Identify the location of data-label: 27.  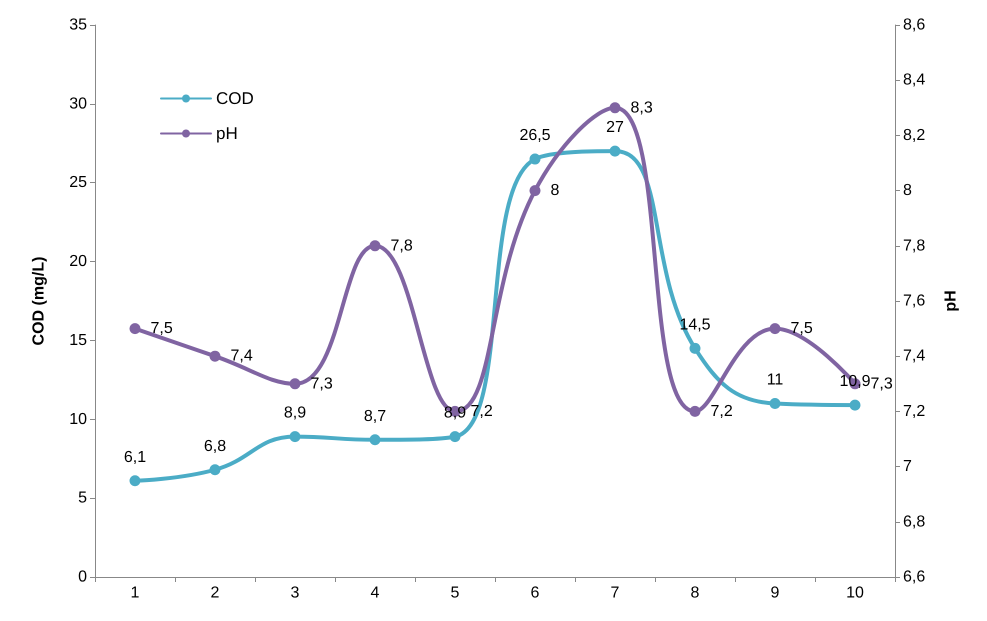
(615, 127).